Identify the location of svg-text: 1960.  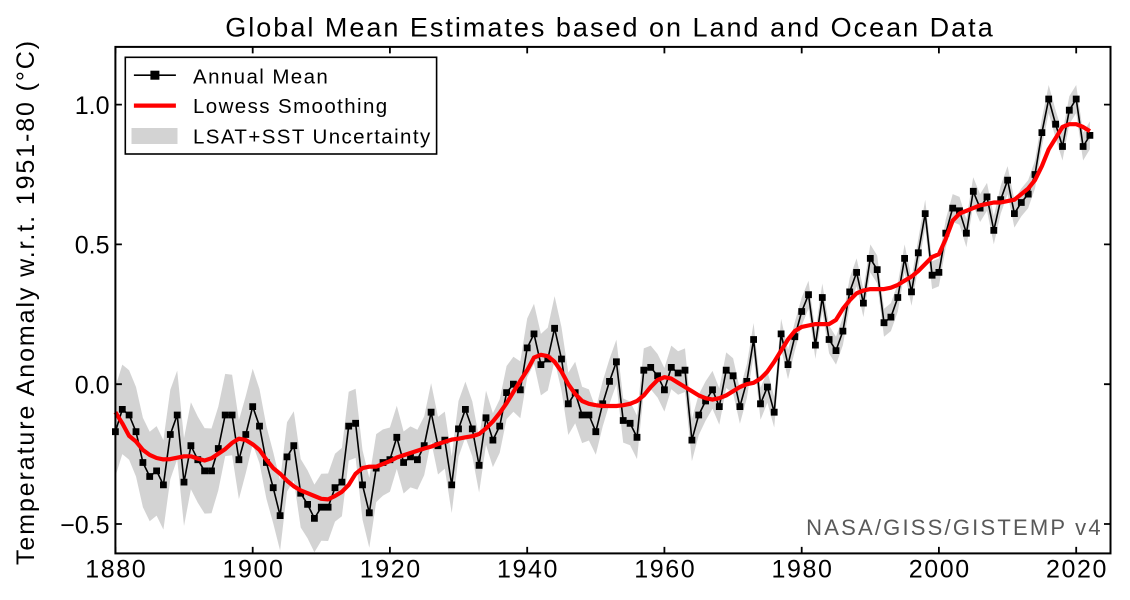
(665, 570).